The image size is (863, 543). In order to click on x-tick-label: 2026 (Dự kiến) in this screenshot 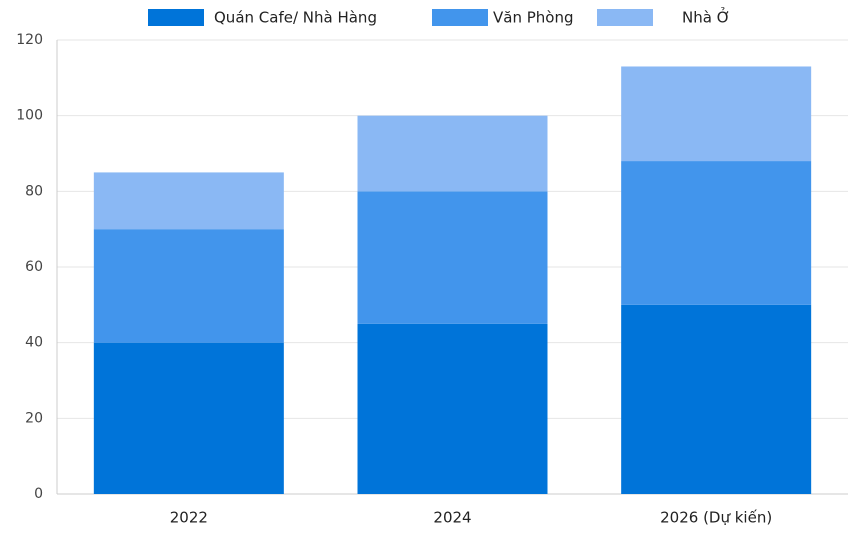, I will do `click(716, 518)`.